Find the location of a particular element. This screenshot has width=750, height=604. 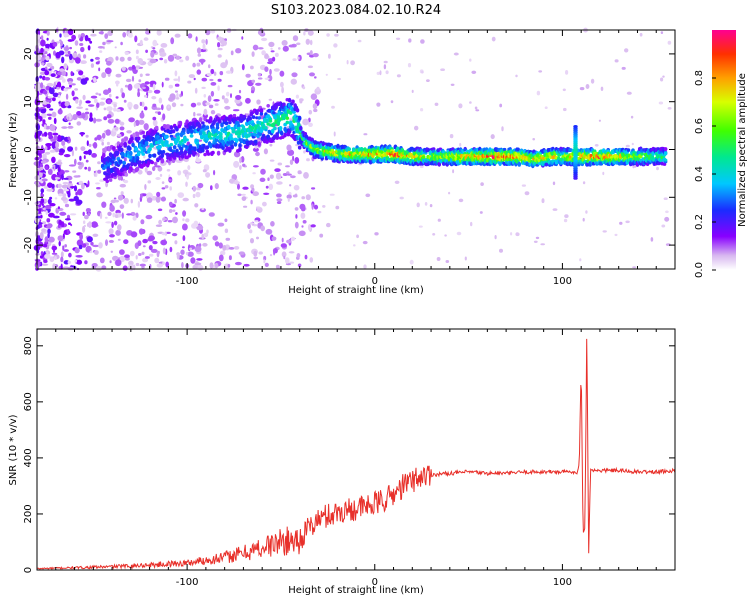

y-tick-label: 400 is located at coordinates (28, 457).